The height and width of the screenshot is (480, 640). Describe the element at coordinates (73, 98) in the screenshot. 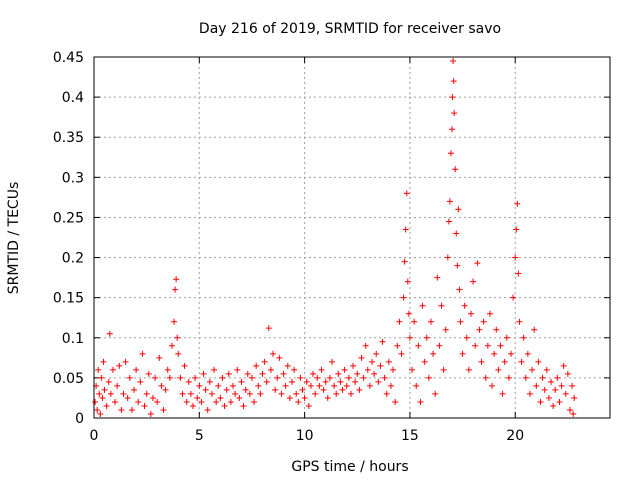

I see `y-tick-label: 0.4` at that location.